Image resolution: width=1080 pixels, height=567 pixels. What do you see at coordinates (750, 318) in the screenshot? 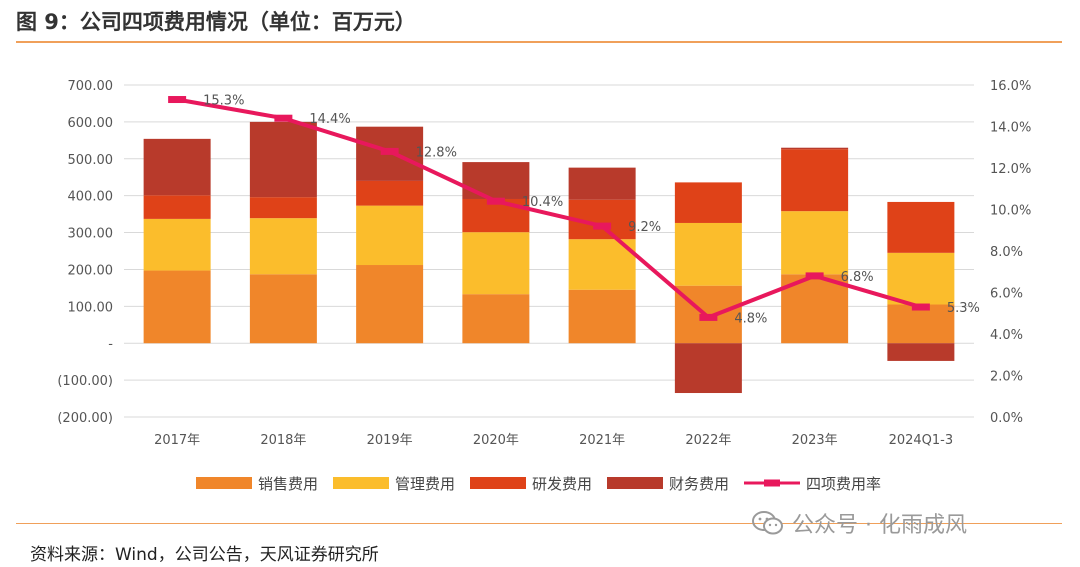
I see `ratio-data-label: 4.8%` at bounding box center [750, 318].